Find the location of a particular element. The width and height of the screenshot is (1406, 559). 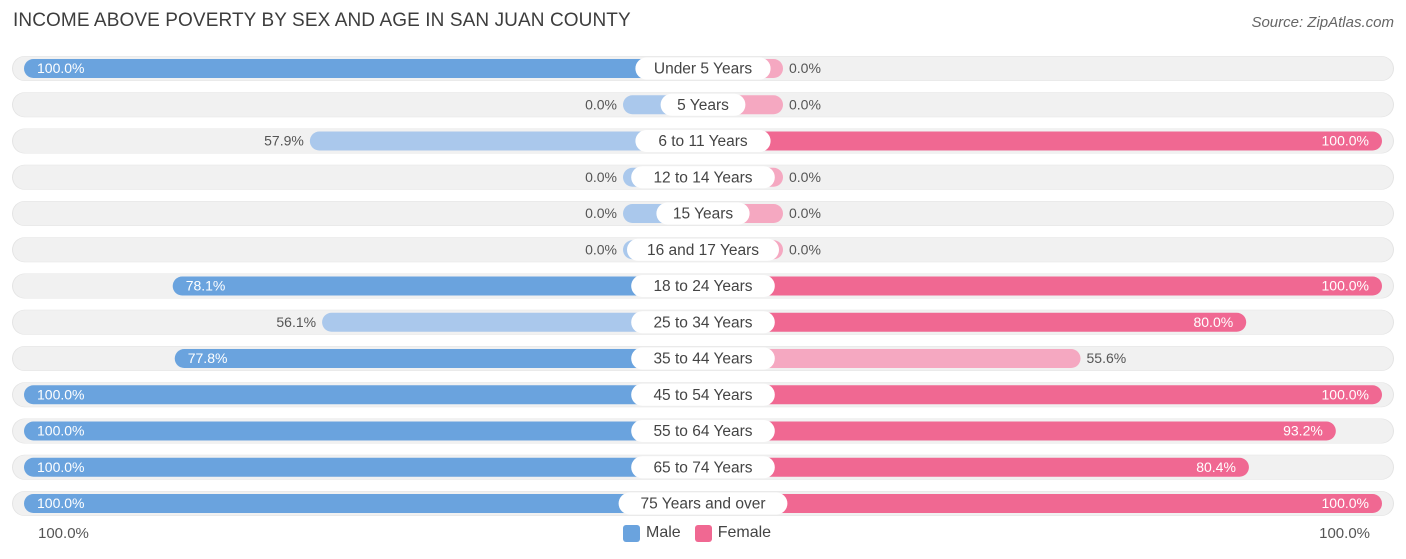

category-label: 45 to 54 Years is located at coordinates (702, 395).